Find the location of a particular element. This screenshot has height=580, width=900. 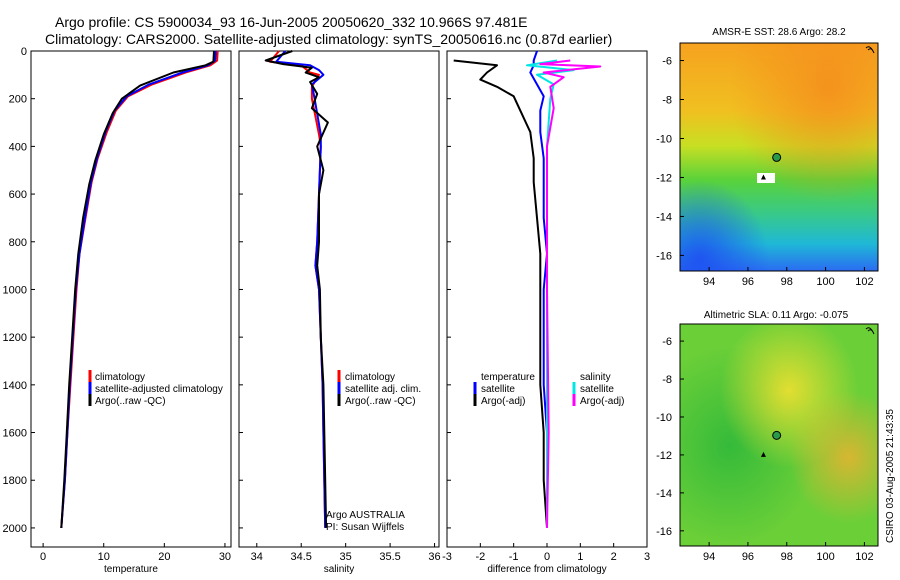

sst-map-title: AMSR-E SST: 28.6 Argo: 28.2 is located at coordinates (779, 32).